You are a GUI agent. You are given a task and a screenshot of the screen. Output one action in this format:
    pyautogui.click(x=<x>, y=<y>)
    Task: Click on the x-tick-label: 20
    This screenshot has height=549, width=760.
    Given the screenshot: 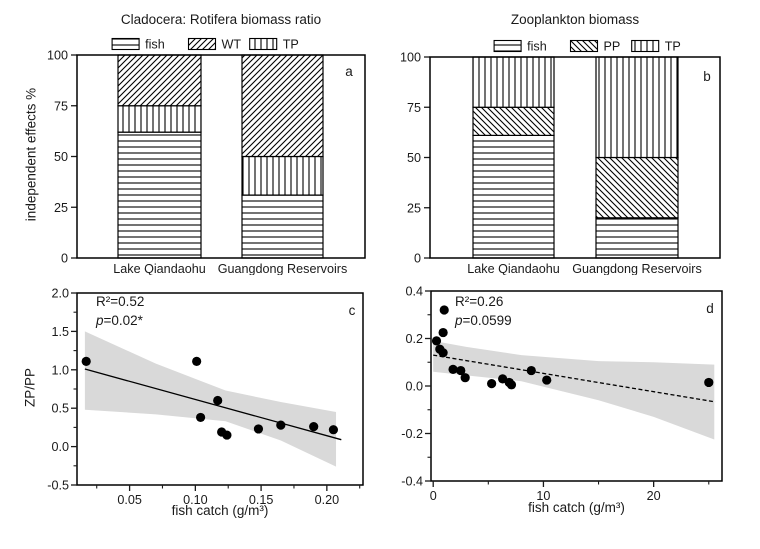 What is the action you would take?
    pyautogui.click(x=654, y=496)
    